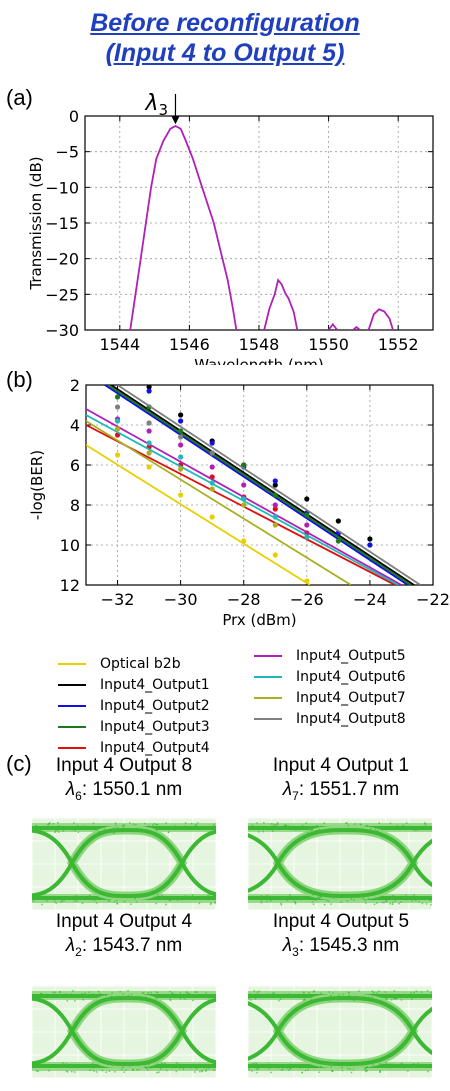  What do you see at coordinates (134, 727) in the screenshot?
I see `legend-item: Input4_Output3` at bounding box center [134, 727].